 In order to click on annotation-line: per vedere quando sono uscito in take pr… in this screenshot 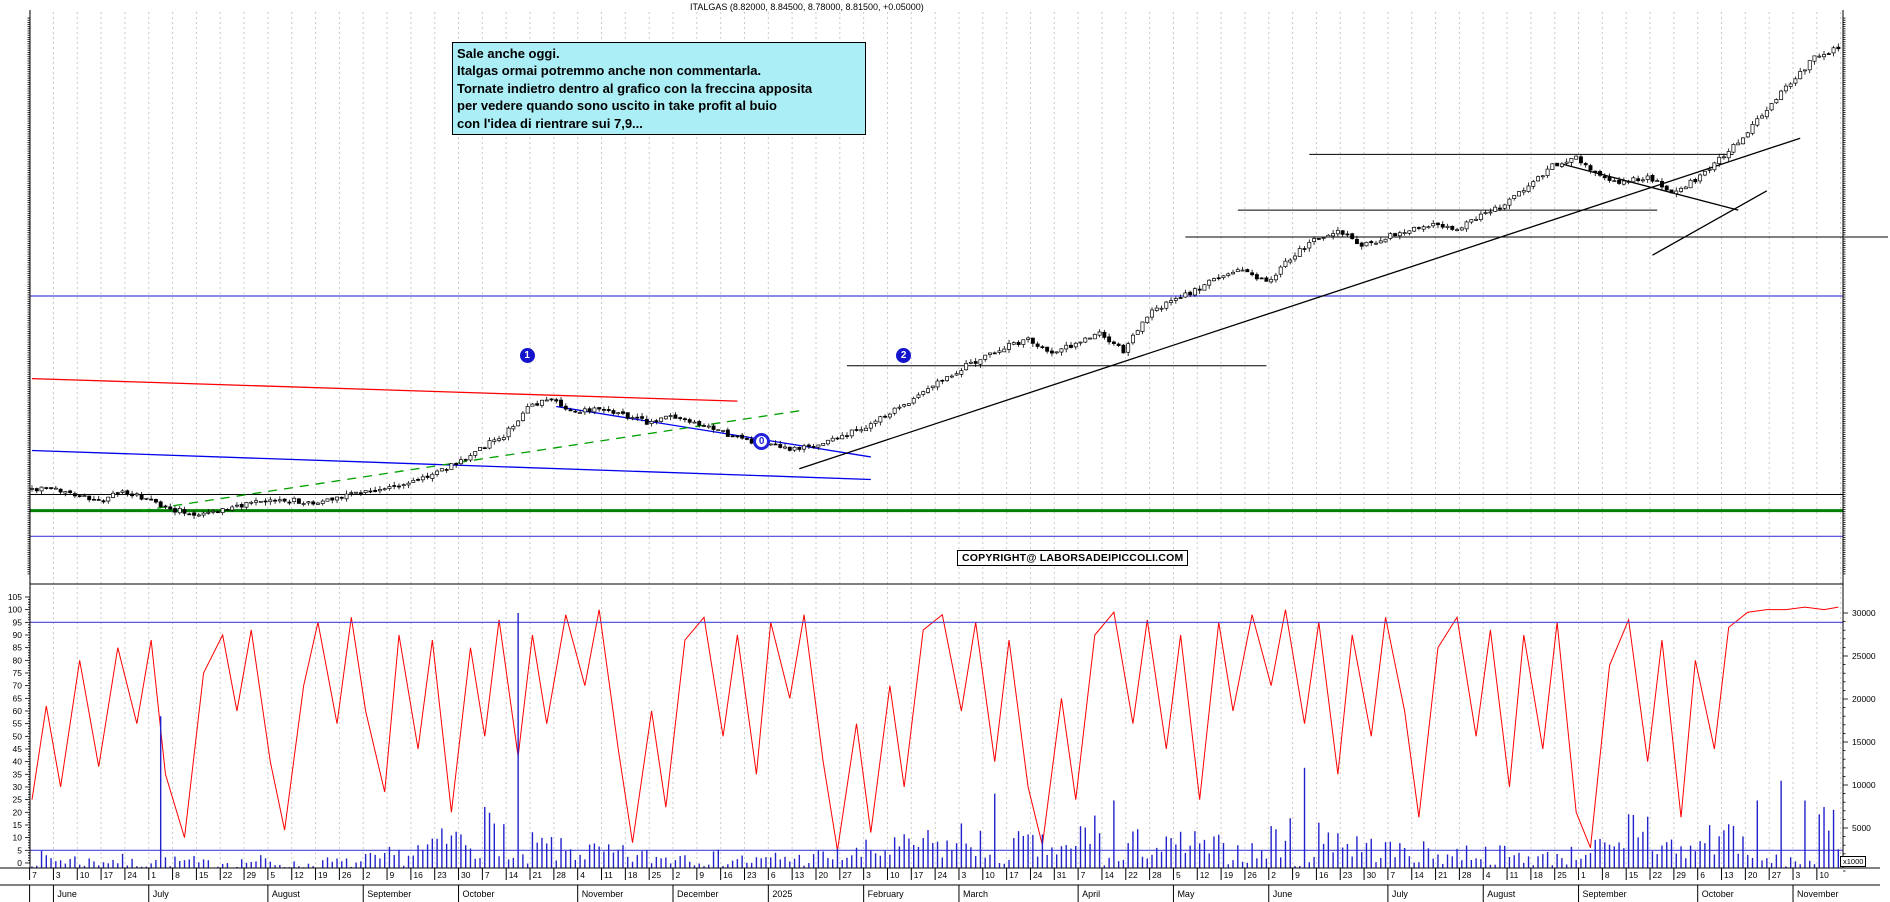, I will do `click(617, 106)`.